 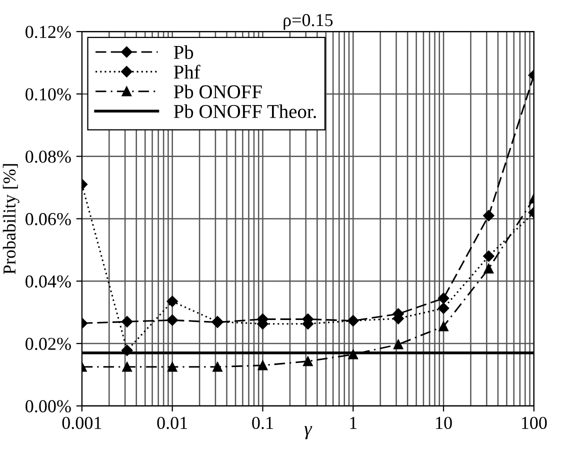 I want to click on x-tick-label: 0.1, so click(x=262, y=423).